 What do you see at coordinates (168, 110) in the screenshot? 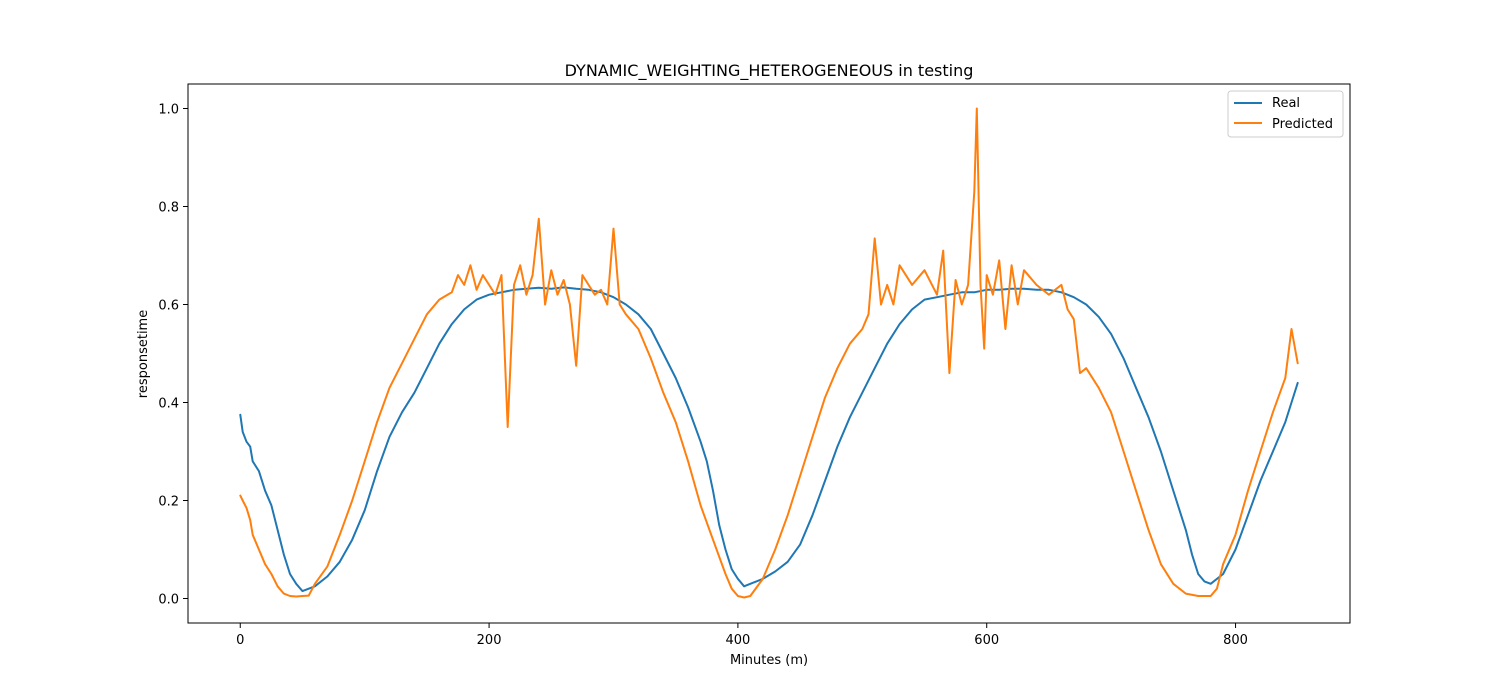
I see `y-tick-label: 1.0` at bounding box center [168, 110].